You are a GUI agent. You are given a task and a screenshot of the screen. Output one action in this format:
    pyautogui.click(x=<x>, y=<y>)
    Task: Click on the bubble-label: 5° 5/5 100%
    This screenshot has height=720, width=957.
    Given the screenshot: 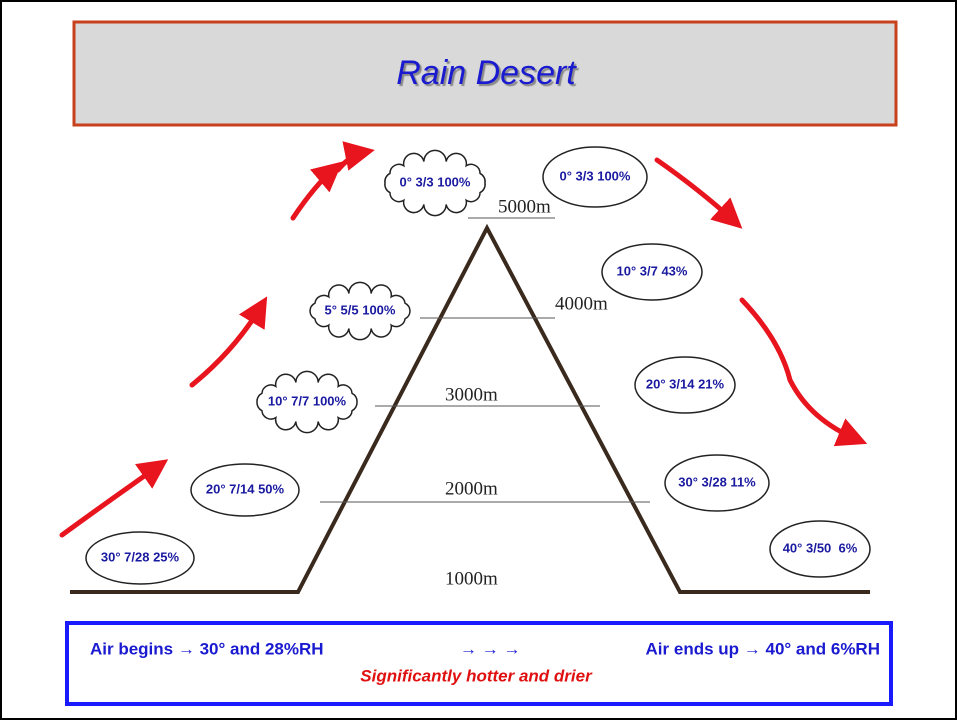 What is the action you would take?
    pyautogui.click(x=360, y=309)
    